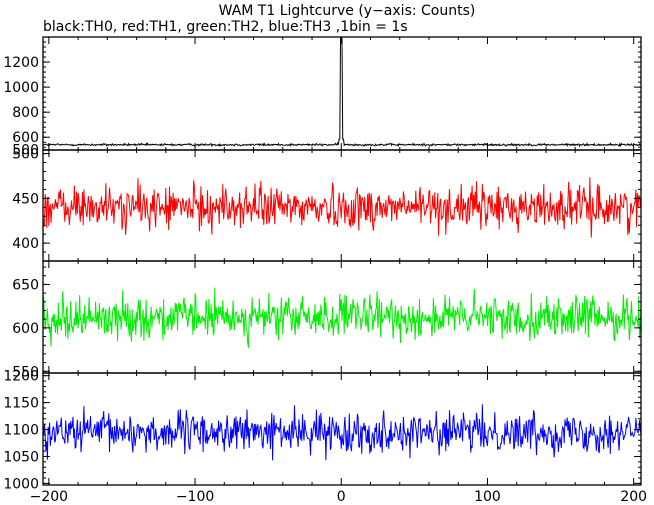  I want to click on x-axis: −200 −100 0 100 200, so click(338, 497).